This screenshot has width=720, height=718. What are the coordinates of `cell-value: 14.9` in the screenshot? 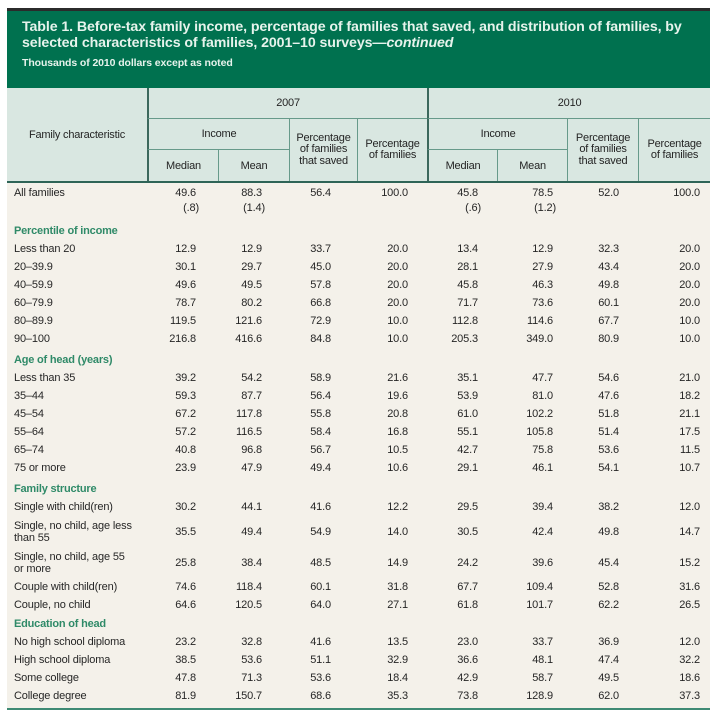 It's located at (397, 562).